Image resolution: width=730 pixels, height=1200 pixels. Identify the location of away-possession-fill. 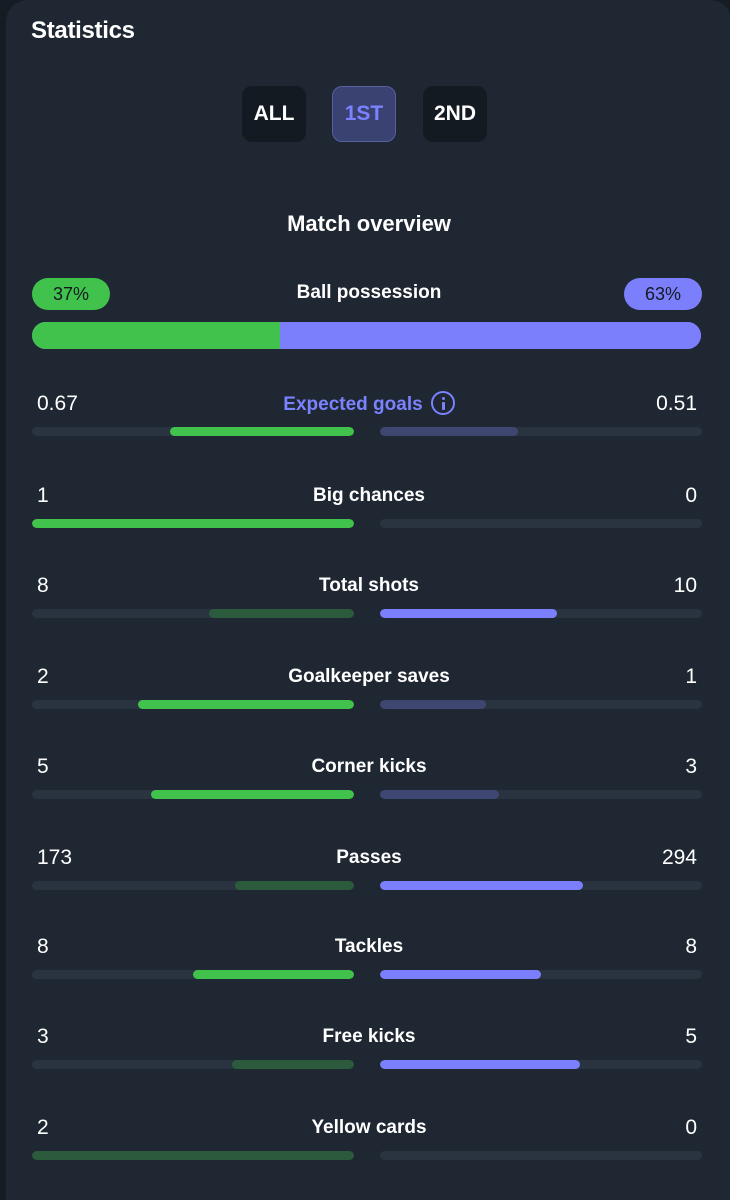
(490, 335).